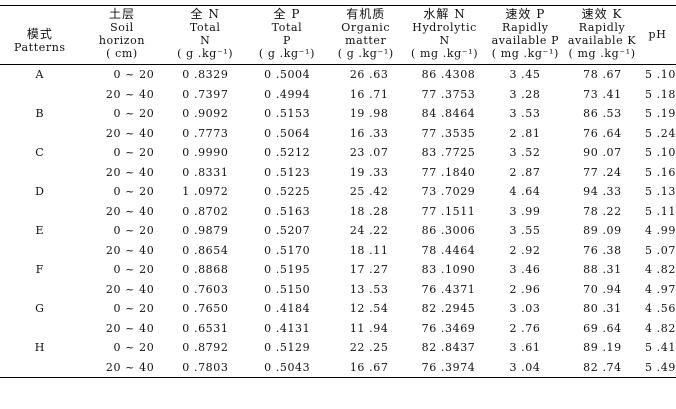  Describe the element at coordinates (287, 172) in the screenshot. I see `total-p-cell: 0 .5123` at that location.